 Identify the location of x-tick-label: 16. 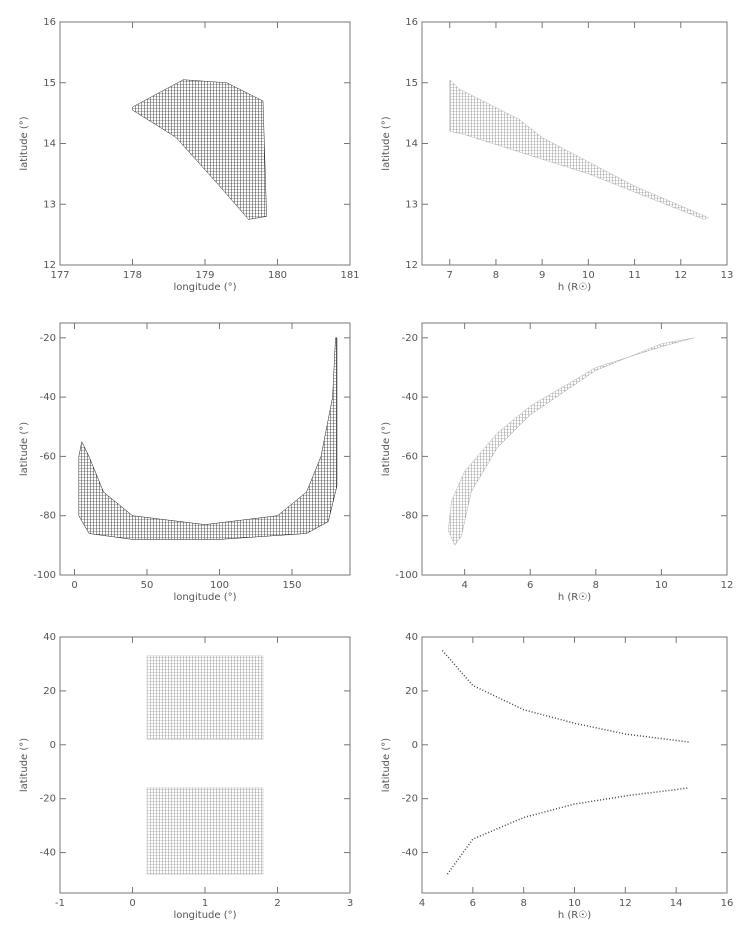
(727, 903).